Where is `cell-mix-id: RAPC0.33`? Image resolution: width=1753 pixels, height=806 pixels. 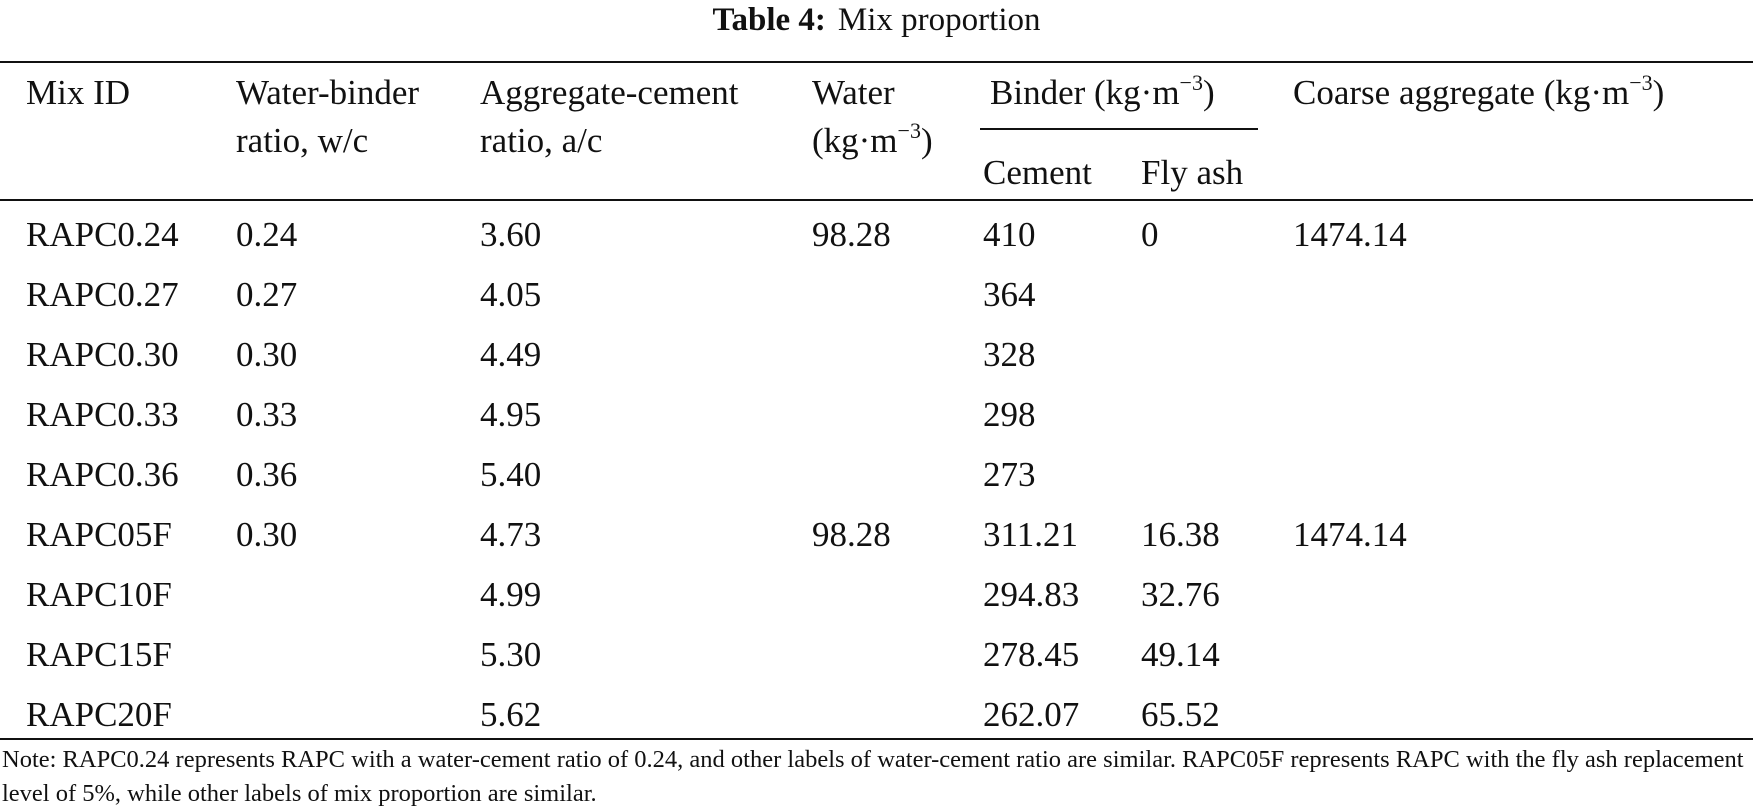
cell-mix-id: RAPC0.33 is located at coordinates (102, 414).